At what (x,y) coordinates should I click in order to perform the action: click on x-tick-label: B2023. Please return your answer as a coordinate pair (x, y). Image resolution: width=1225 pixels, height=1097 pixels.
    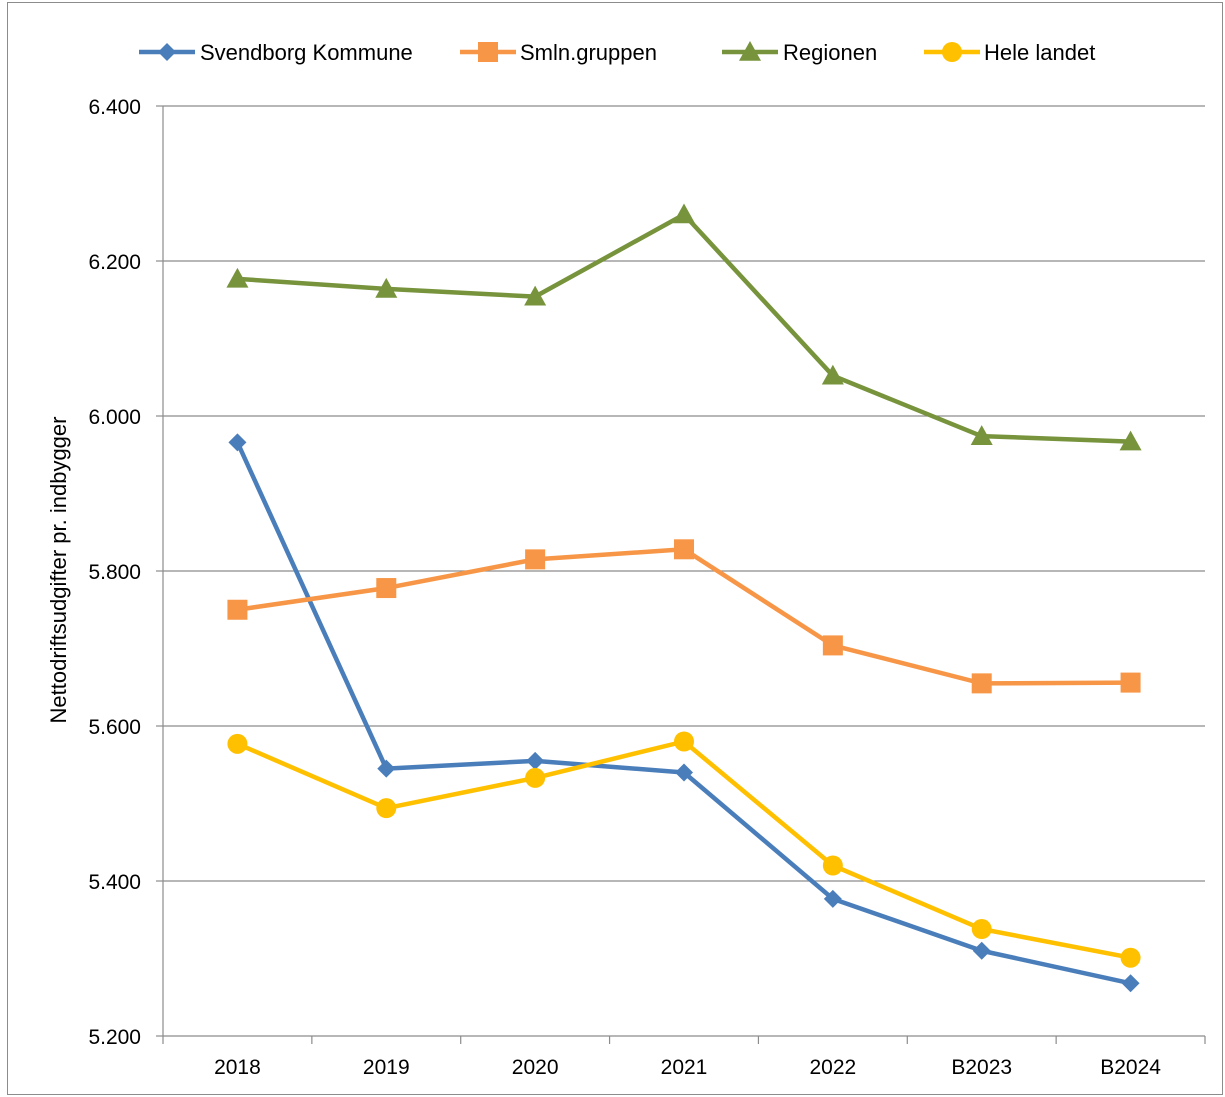
    Looking at the image, I should click on (981, 1067).